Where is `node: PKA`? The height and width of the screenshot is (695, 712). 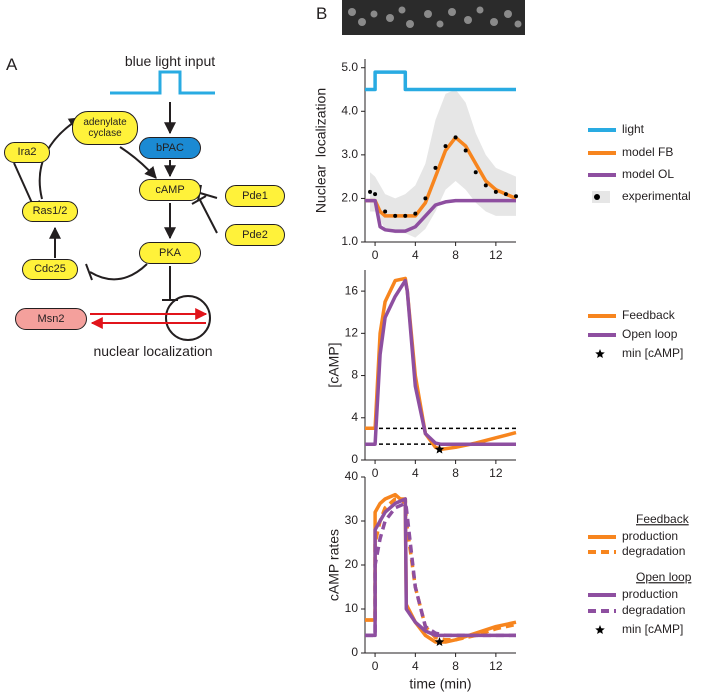 node: PKA is located at coordinates (170, 253).